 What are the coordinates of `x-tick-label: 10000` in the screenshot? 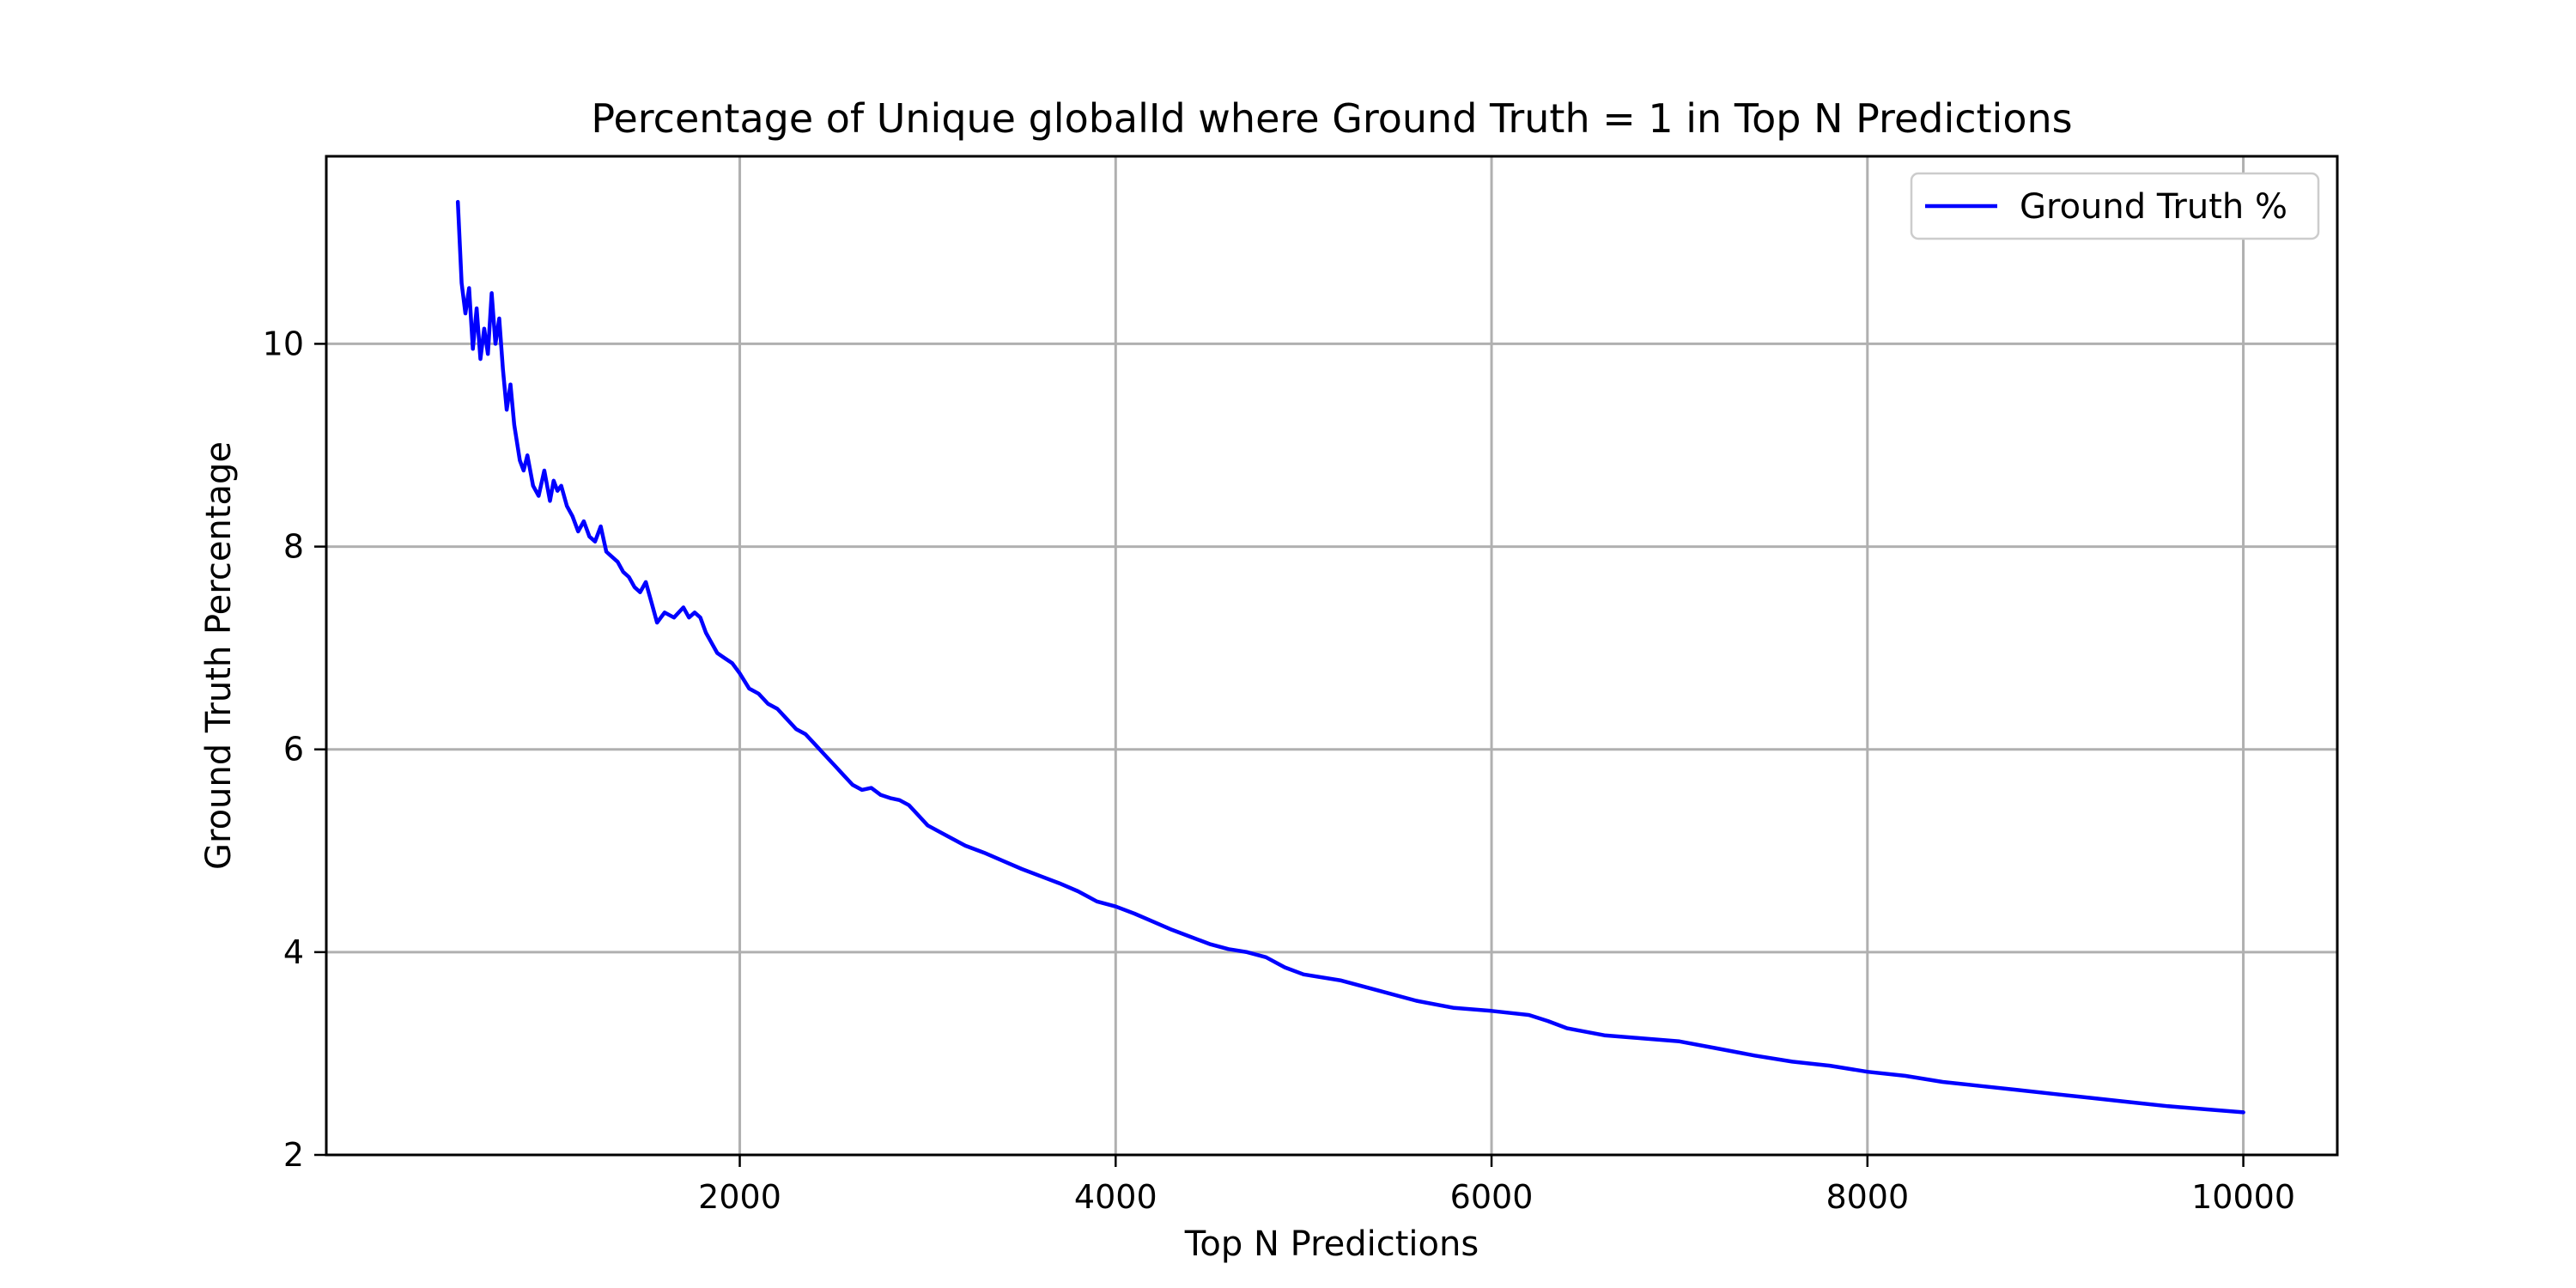 It's located at (2243, 1197).